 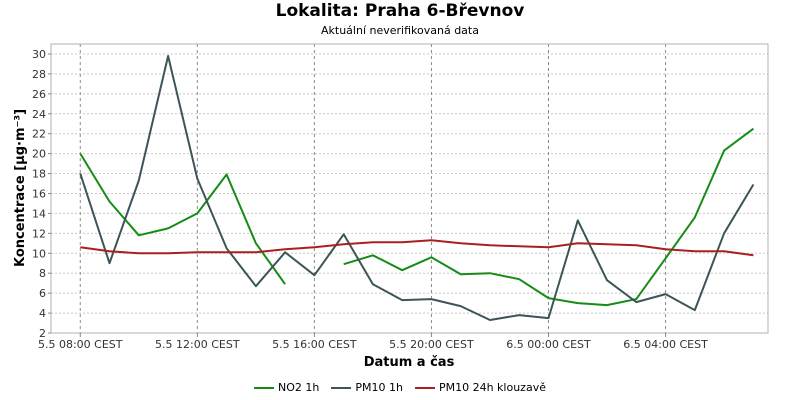 I want to click on legend-label: NO2 1h, so click(x=299, y=387).